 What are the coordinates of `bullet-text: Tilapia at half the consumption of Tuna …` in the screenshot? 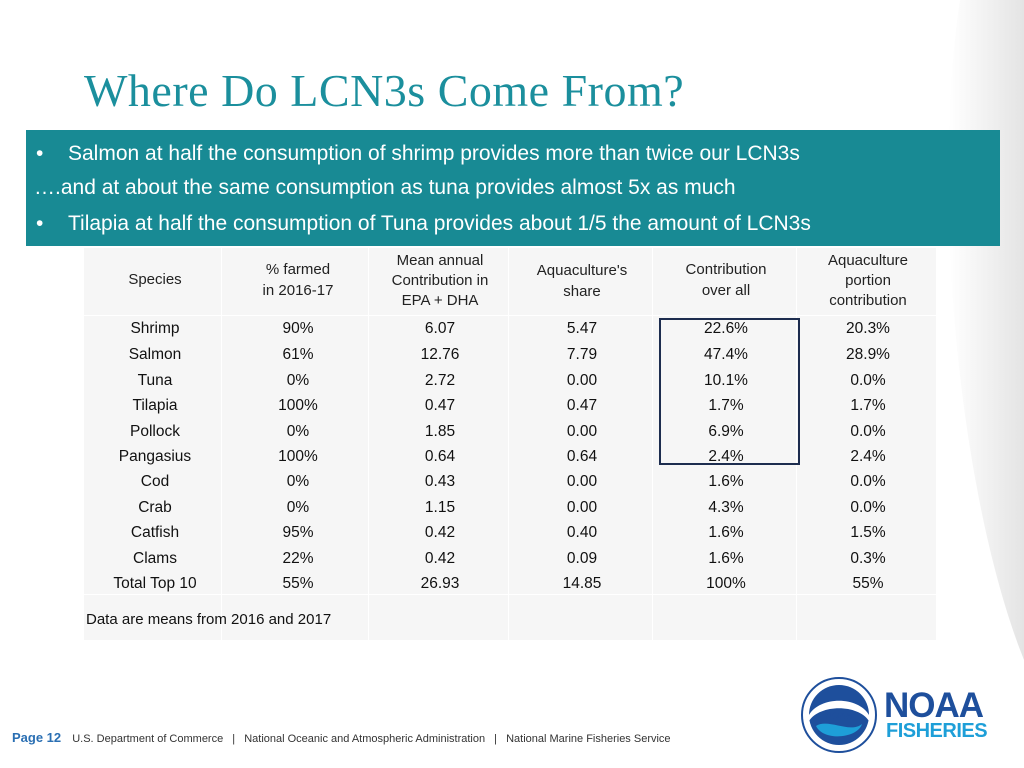 It's located at (439, 223).